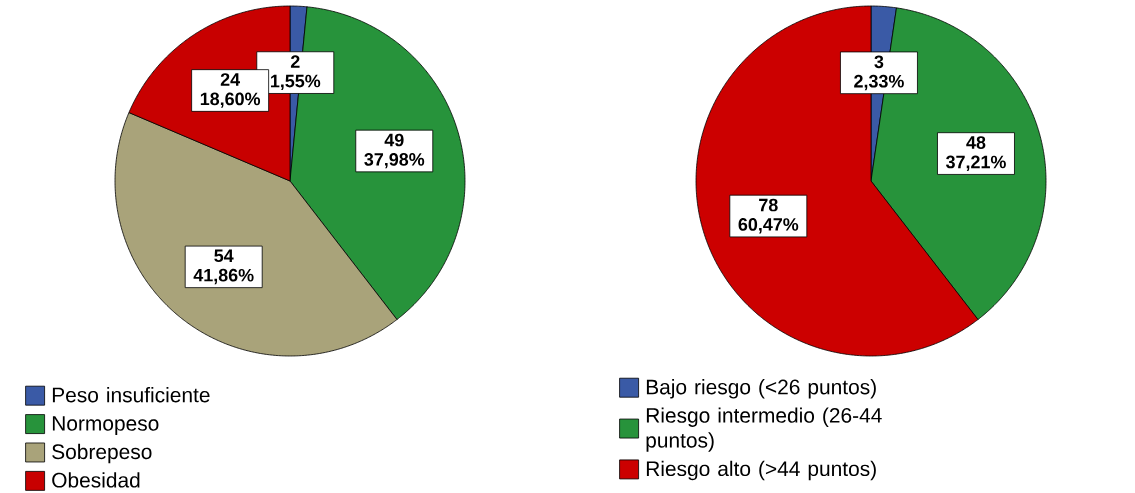 This screenshot has width=1135, height=493. What do you see at coordinates (879, 73) in the screenshot?
I see `data-label: 3 2,33%` at bounding box center [879, 73].